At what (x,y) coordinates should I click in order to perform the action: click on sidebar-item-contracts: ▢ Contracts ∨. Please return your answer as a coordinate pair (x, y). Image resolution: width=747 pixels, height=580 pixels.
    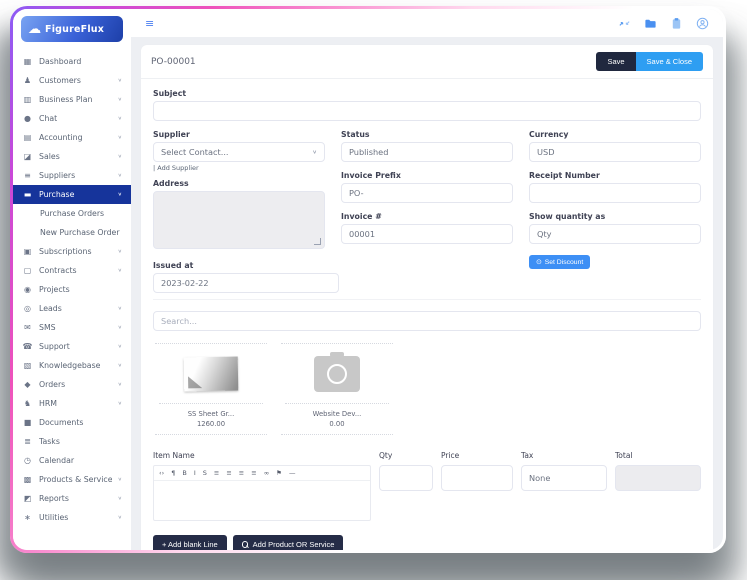
    Looking at the image, I should click on (72, 270).